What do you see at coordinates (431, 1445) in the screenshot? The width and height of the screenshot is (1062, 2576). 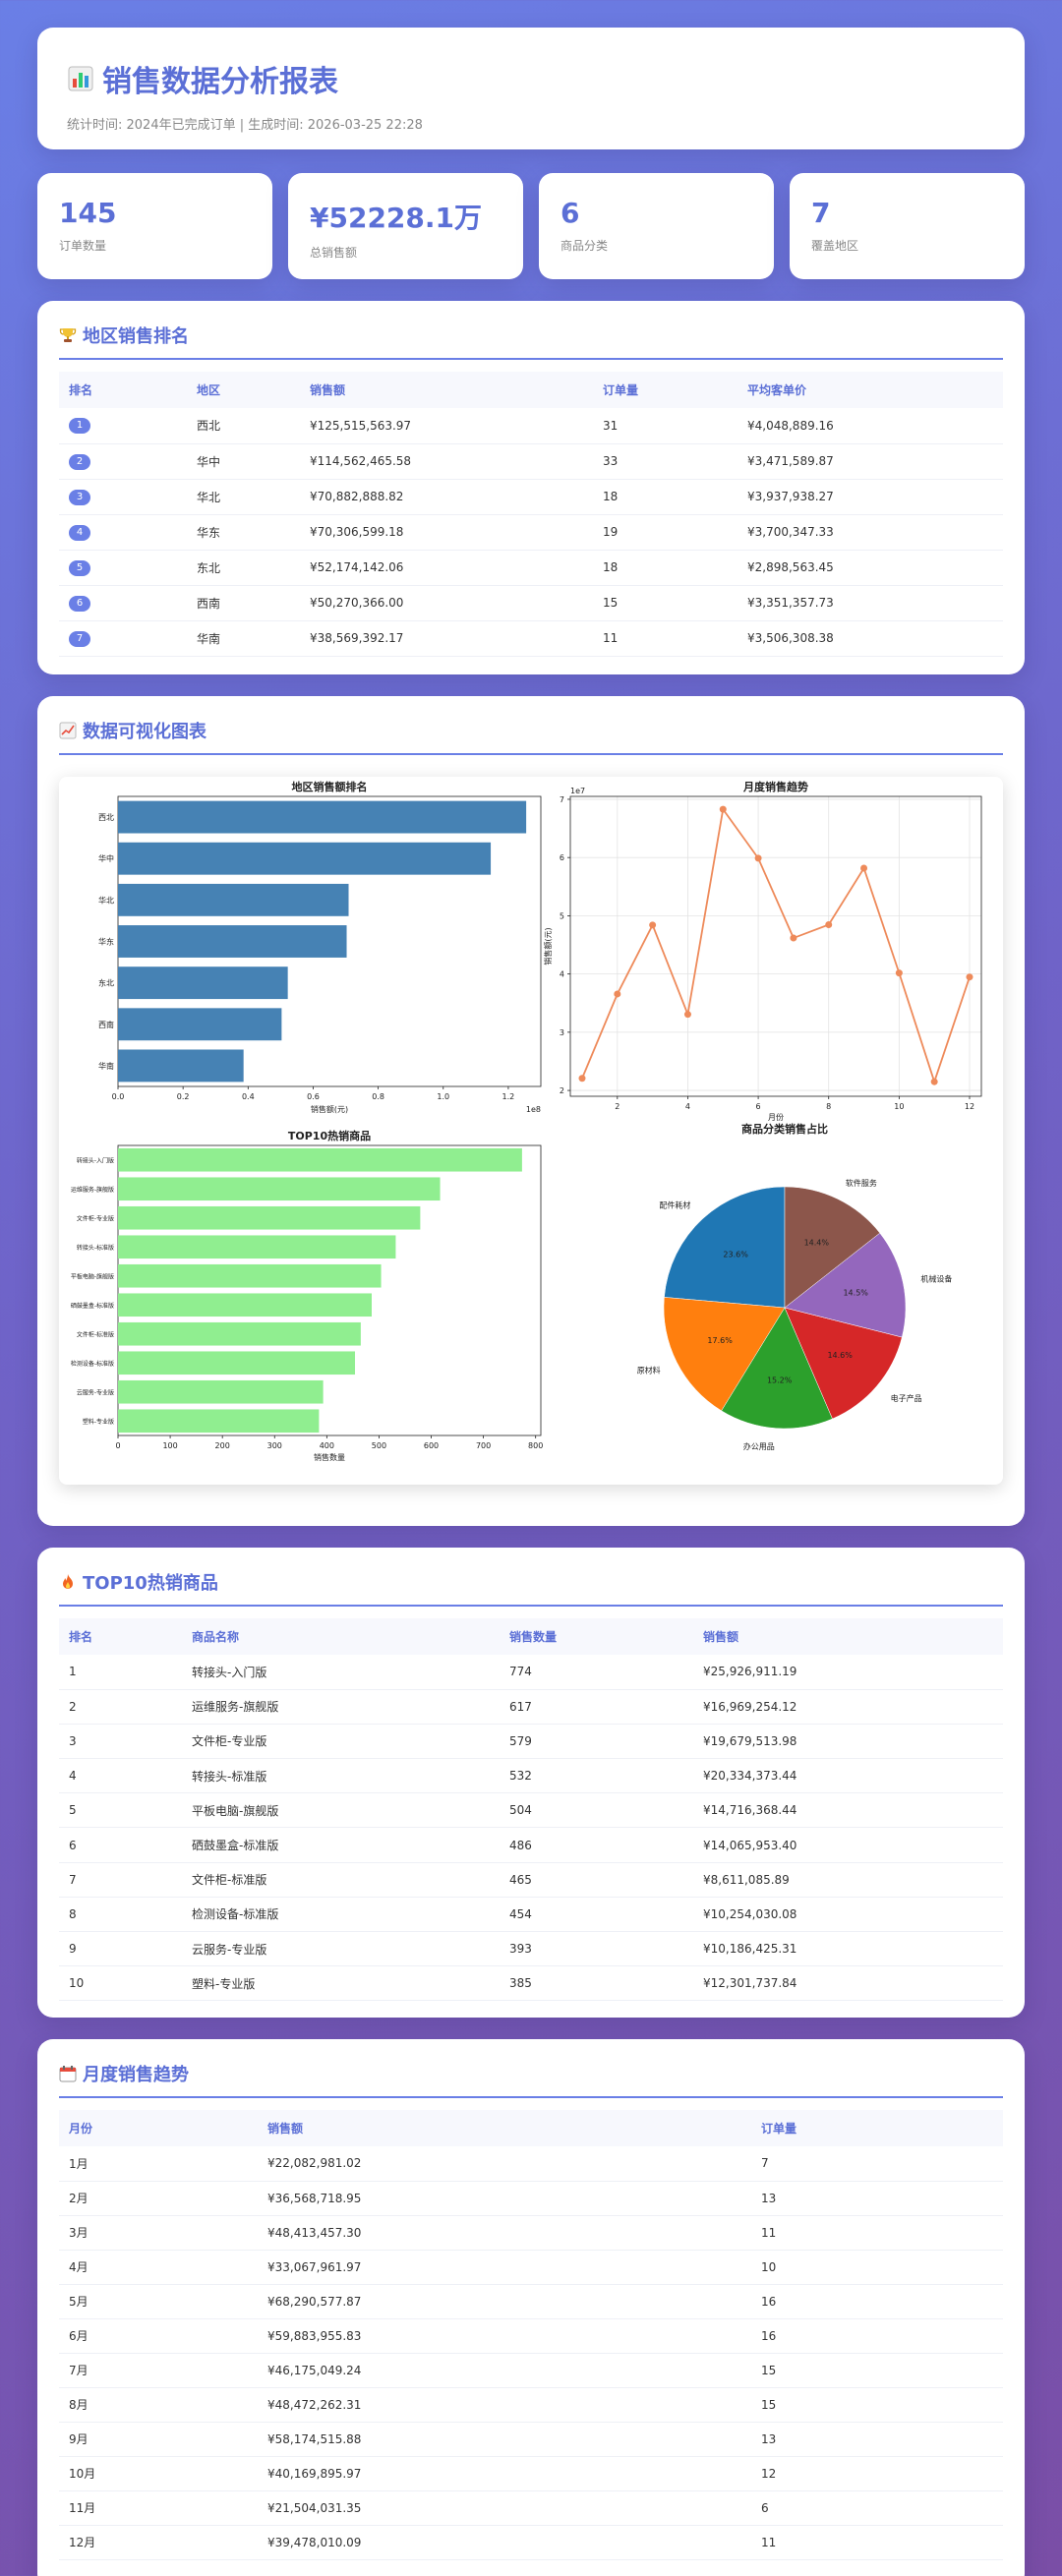 I see `x-tick-label: 600` at bounding box center [431, 1445].